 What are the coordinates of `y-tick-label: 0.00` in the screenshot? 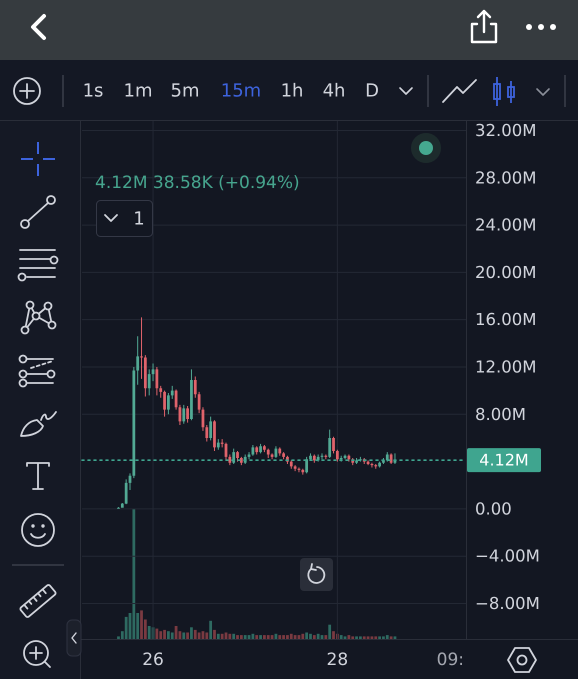 It's located at (493, 508).